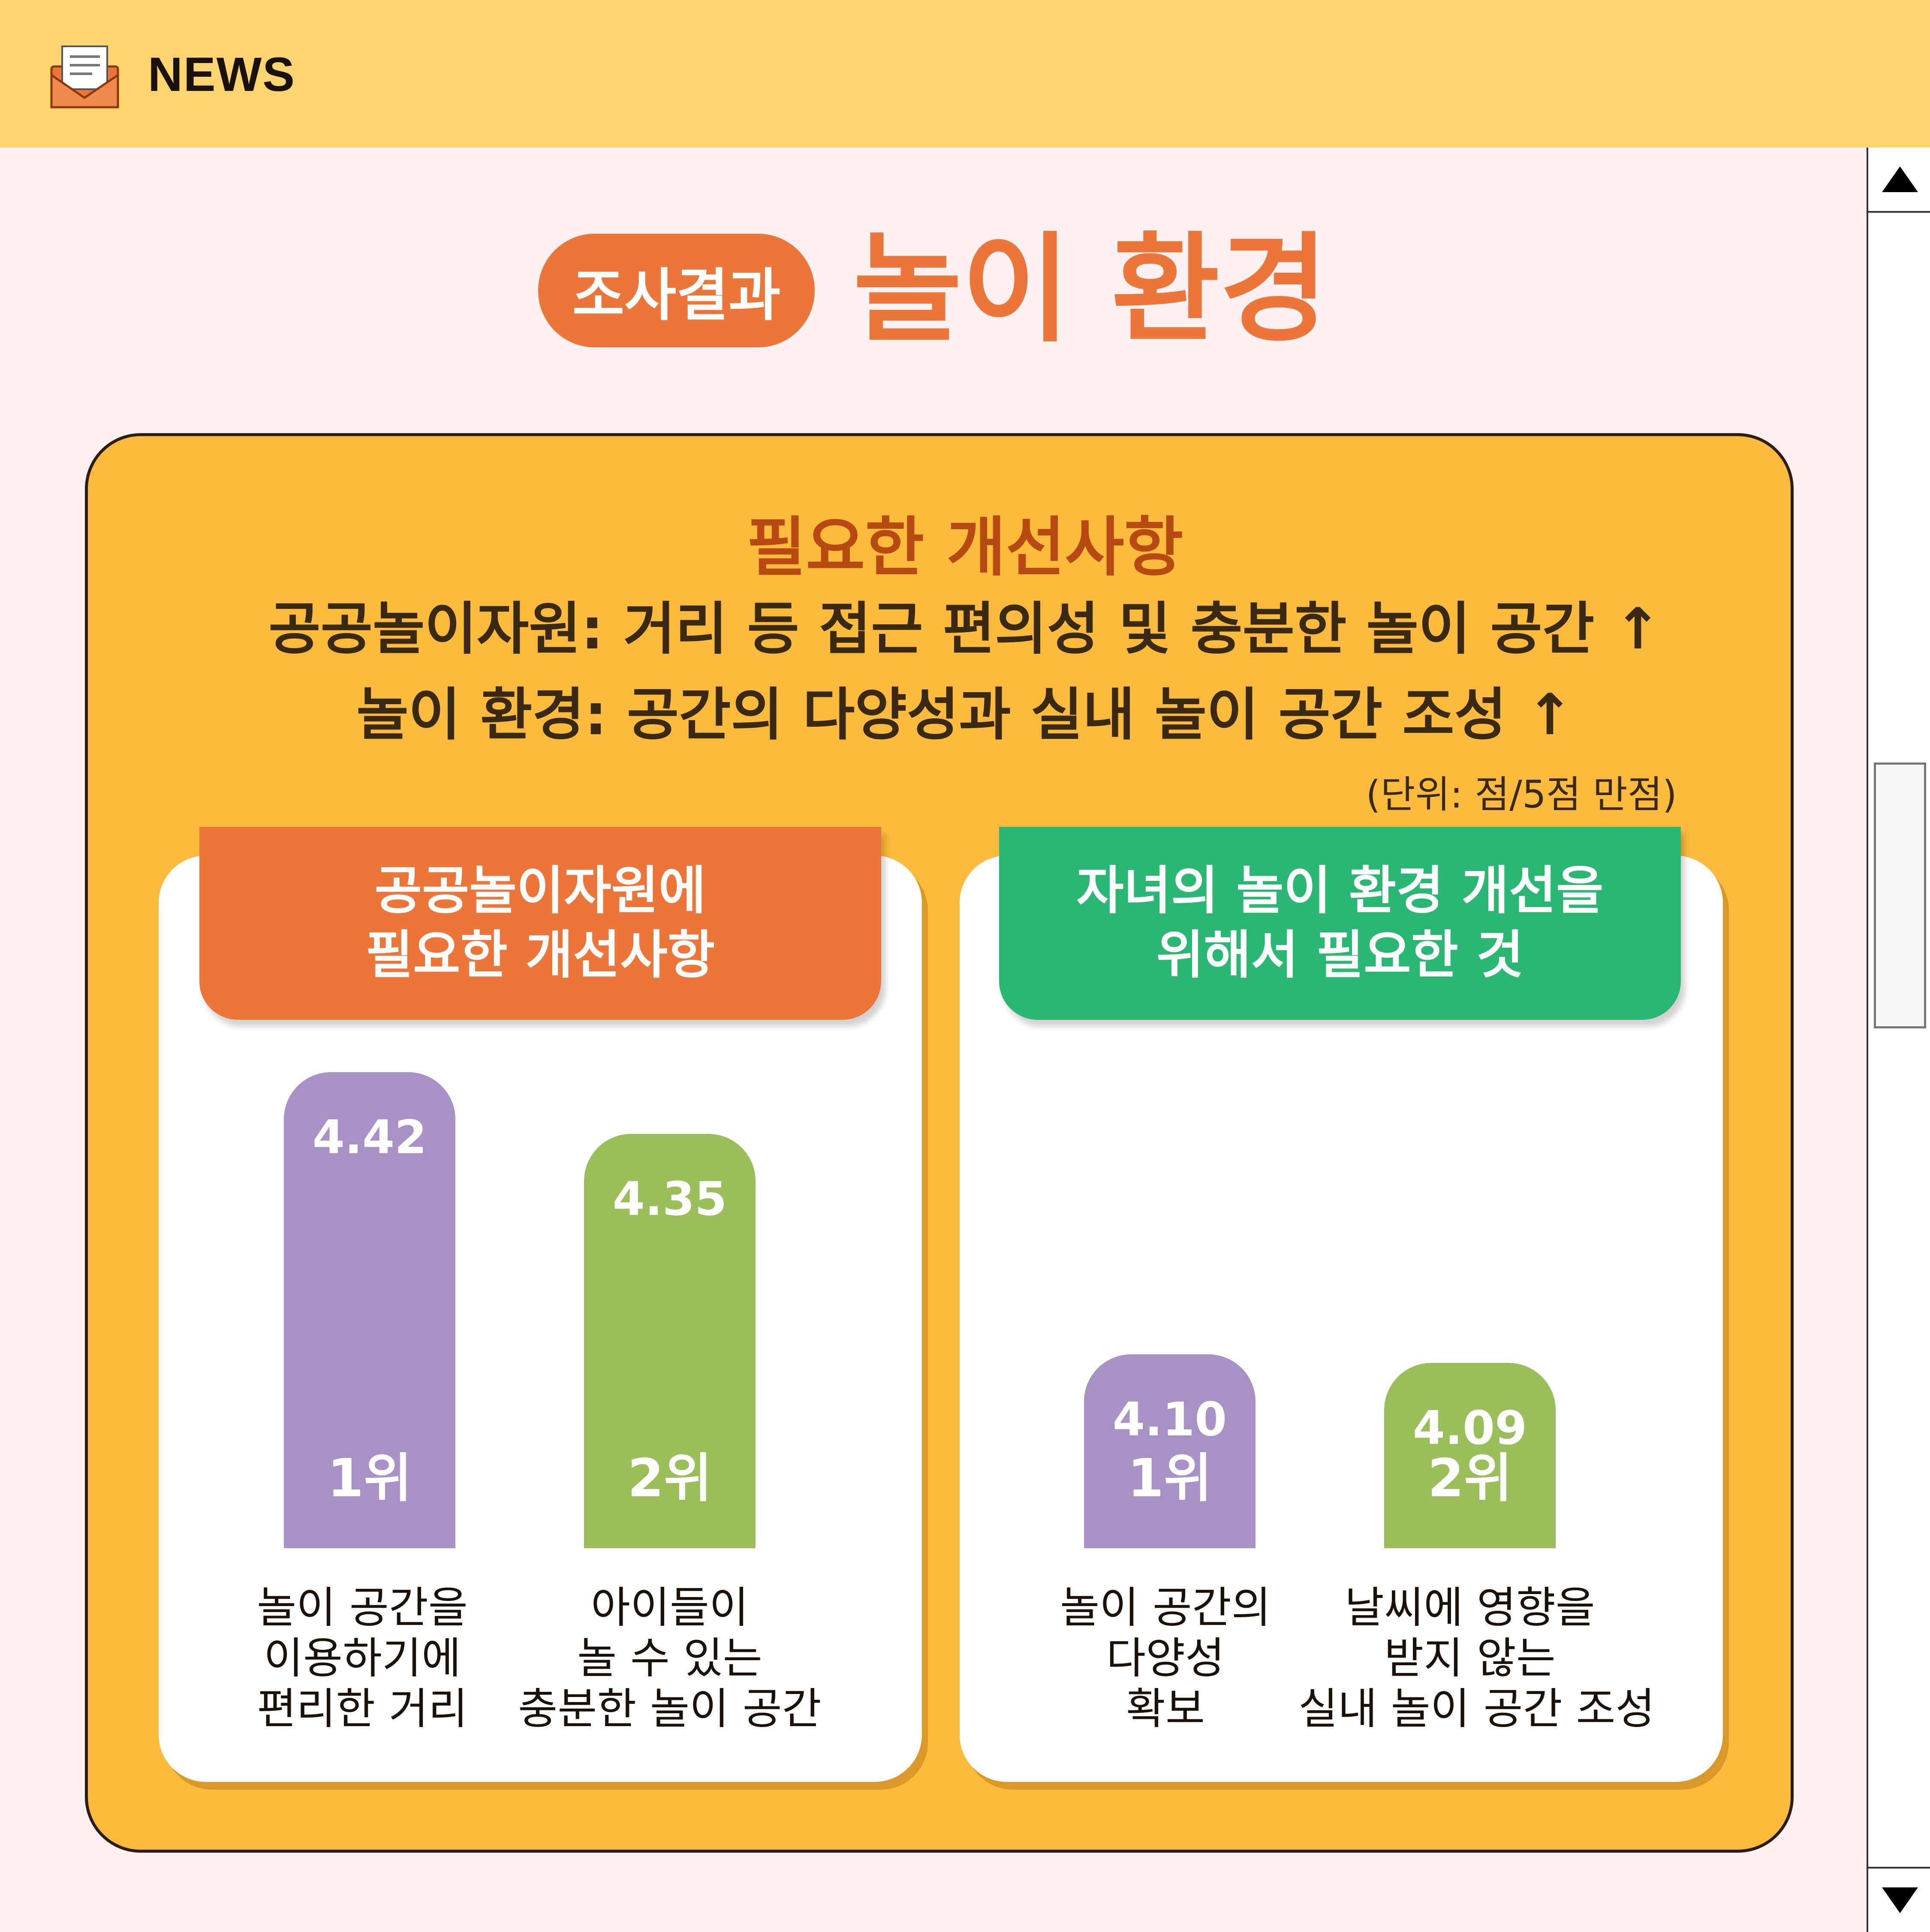  Describe the element at coordinates (1470, 1608) in the screenshot. I see `category-label-line: 날씨에 영향을` at that location.